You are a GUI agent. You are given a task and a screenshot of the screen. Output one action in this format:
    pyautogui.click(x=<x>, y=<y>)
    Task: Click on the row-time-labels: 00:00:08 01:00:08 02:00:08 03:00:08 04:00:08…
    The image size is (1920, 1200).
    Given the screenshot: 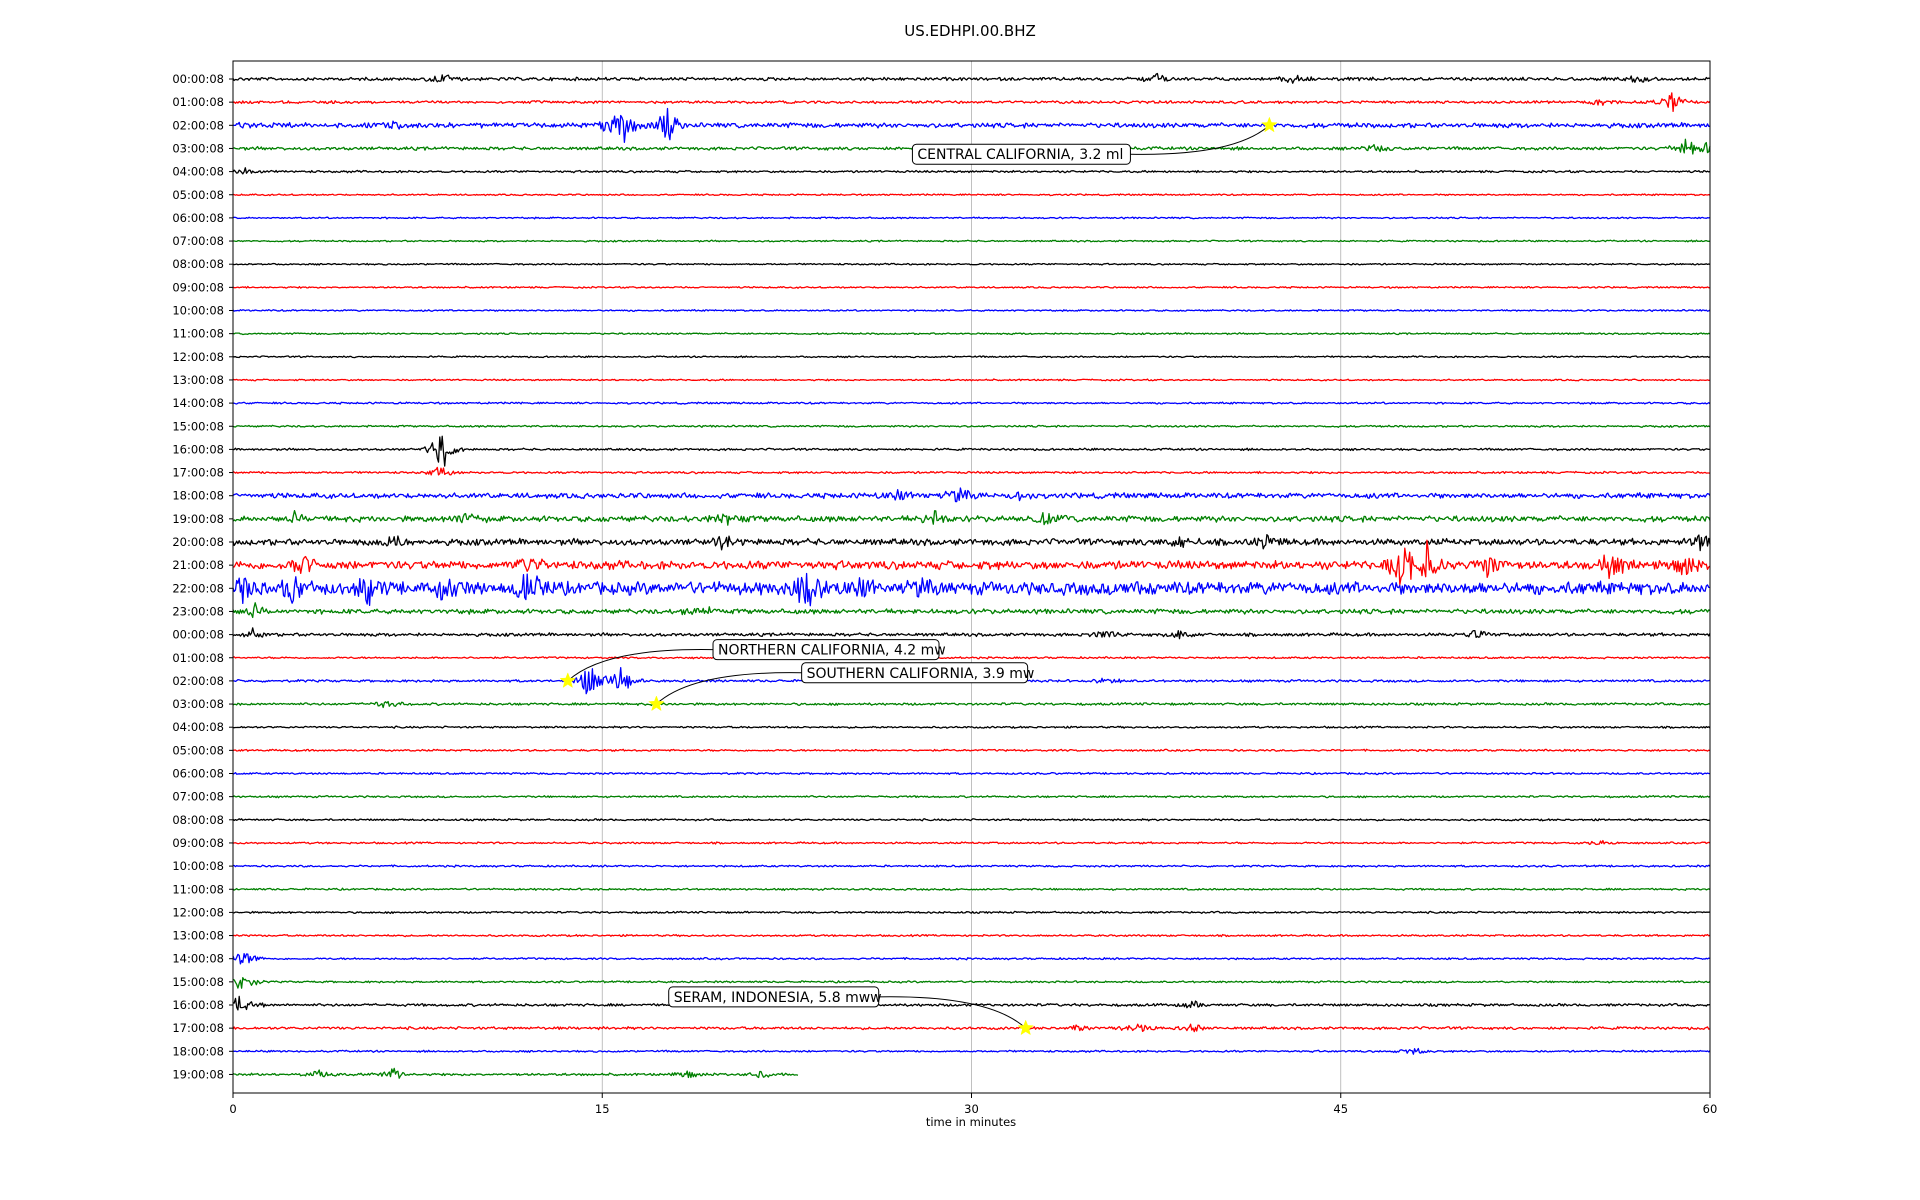 What is the action you would take?
    pyautogui.click(x=202, y=576)
    